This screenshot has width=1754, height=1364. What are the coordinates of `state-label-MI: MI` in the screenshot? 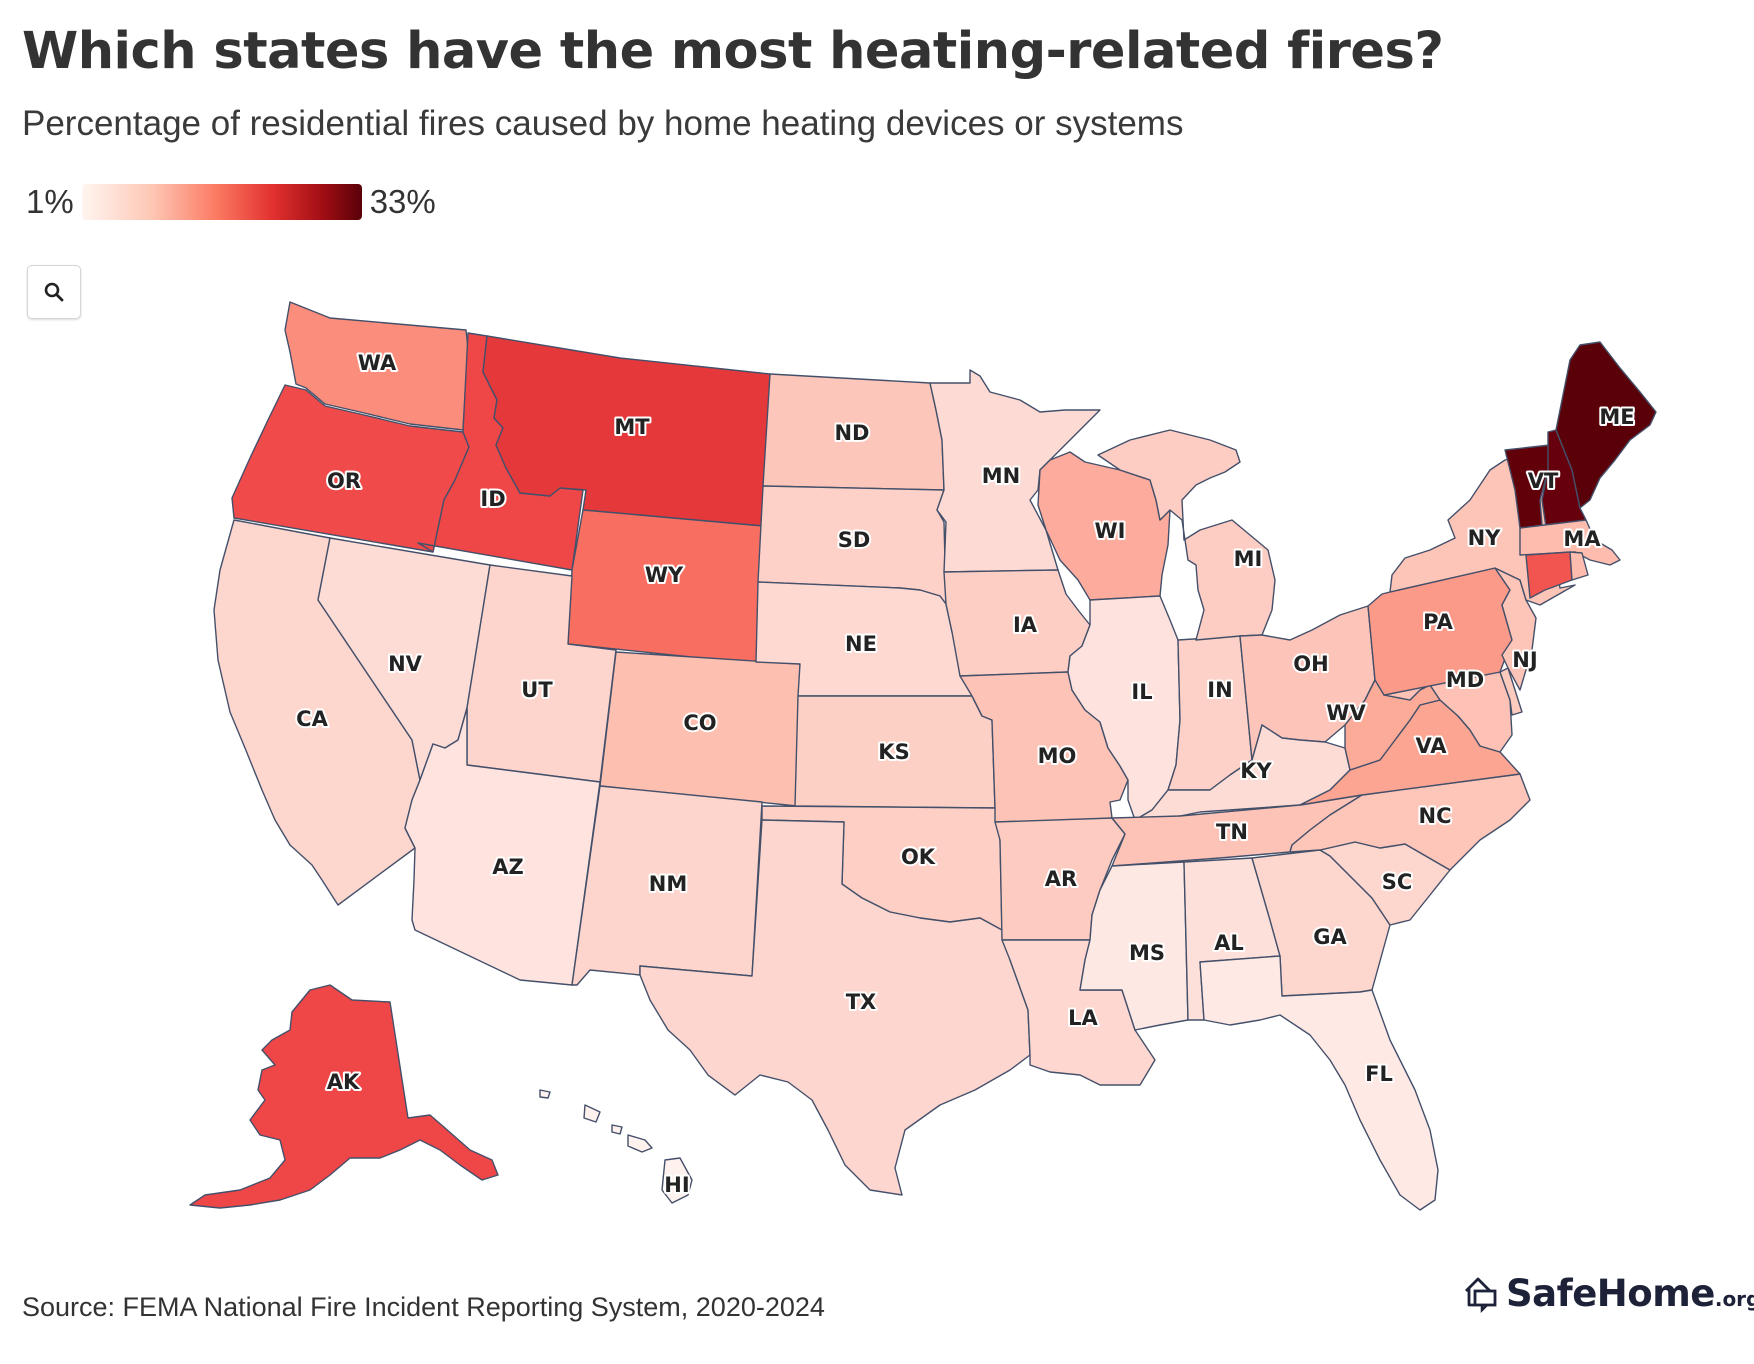 It's located at (1248, 559).